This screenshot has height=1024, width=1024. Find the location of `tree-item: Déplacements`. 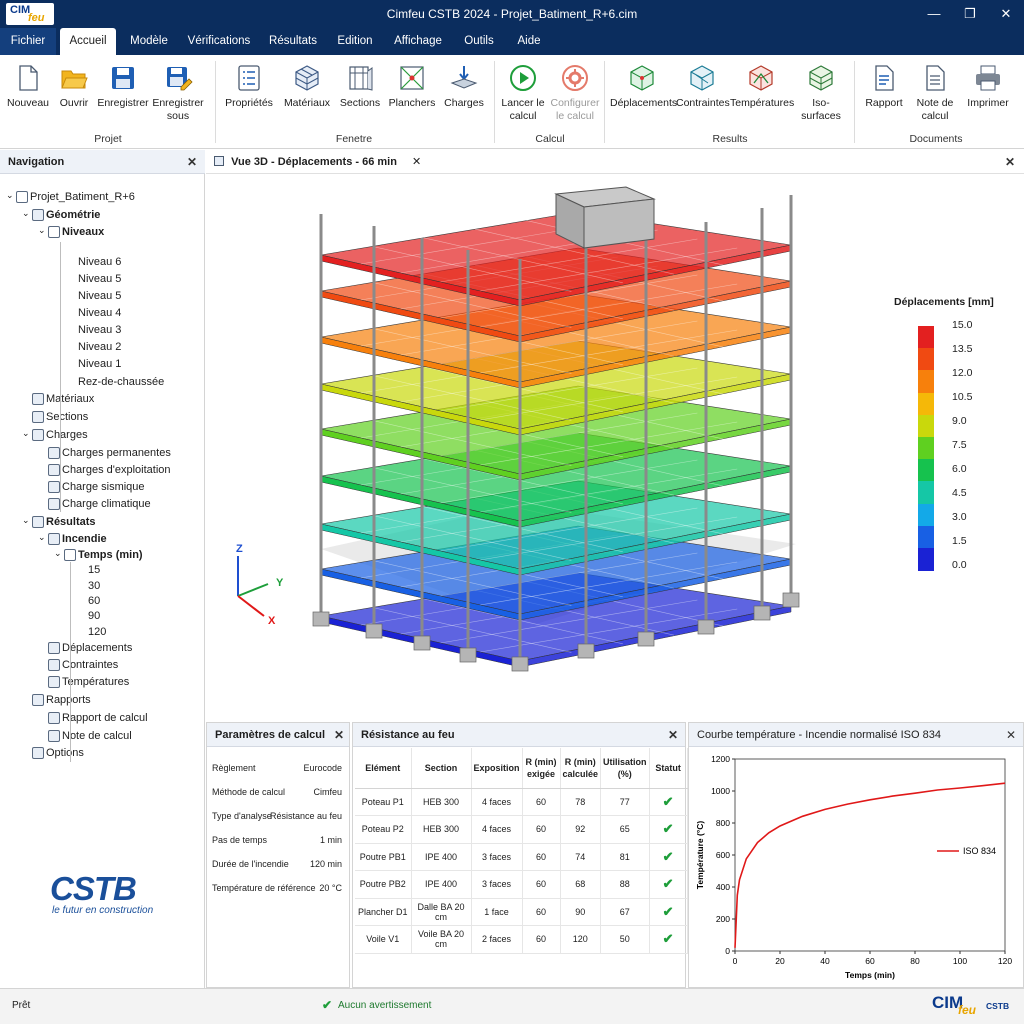

tree-item: Déplacements is located at coordinates (97, 648).